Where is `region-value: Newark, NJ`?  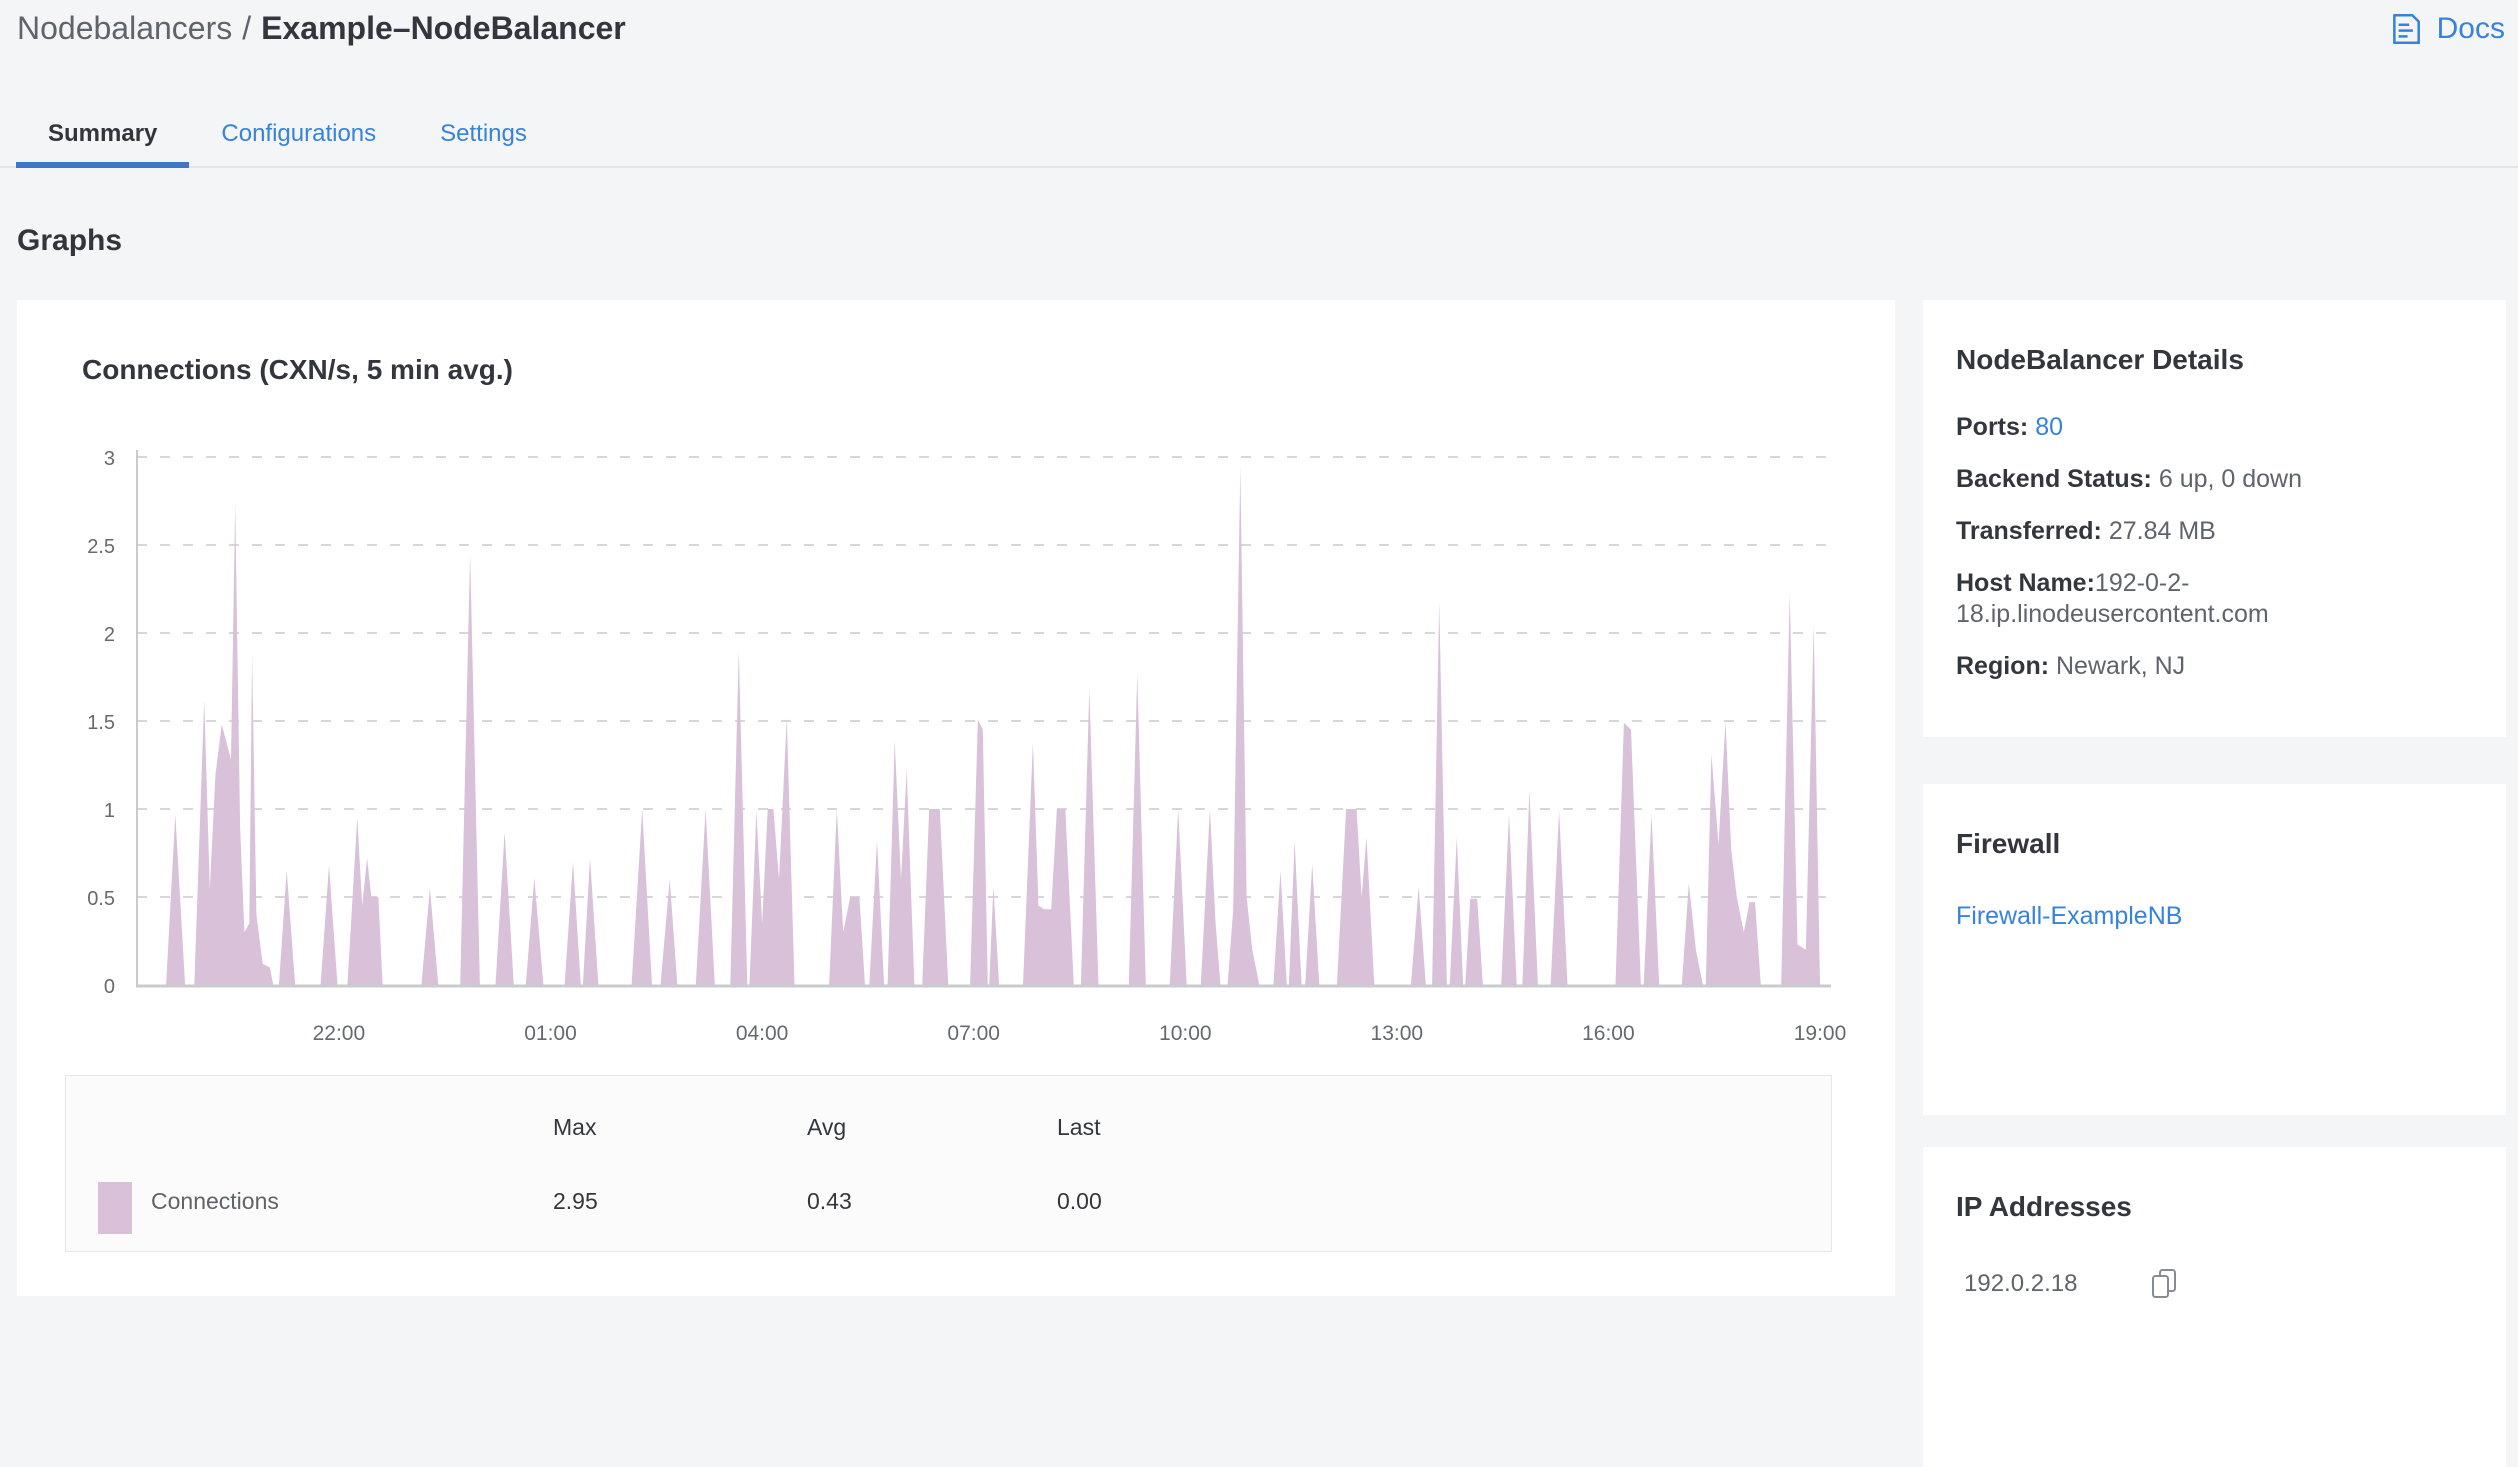
region-value: Newark, NJ is located at coordinates (2121, 666).